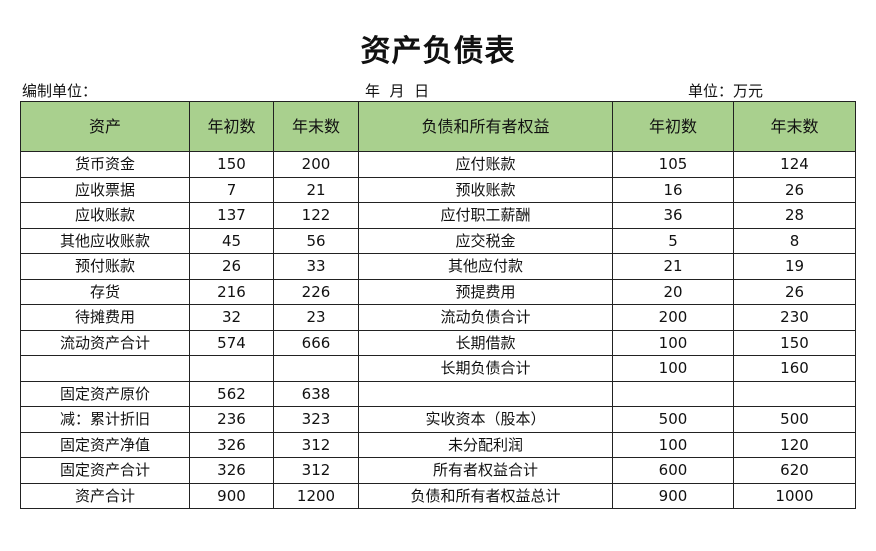  What do you see at coordinates (673, 470) in the screenshot?
I see `cell-liability-begin: 600` at bounding box center [673, 470].